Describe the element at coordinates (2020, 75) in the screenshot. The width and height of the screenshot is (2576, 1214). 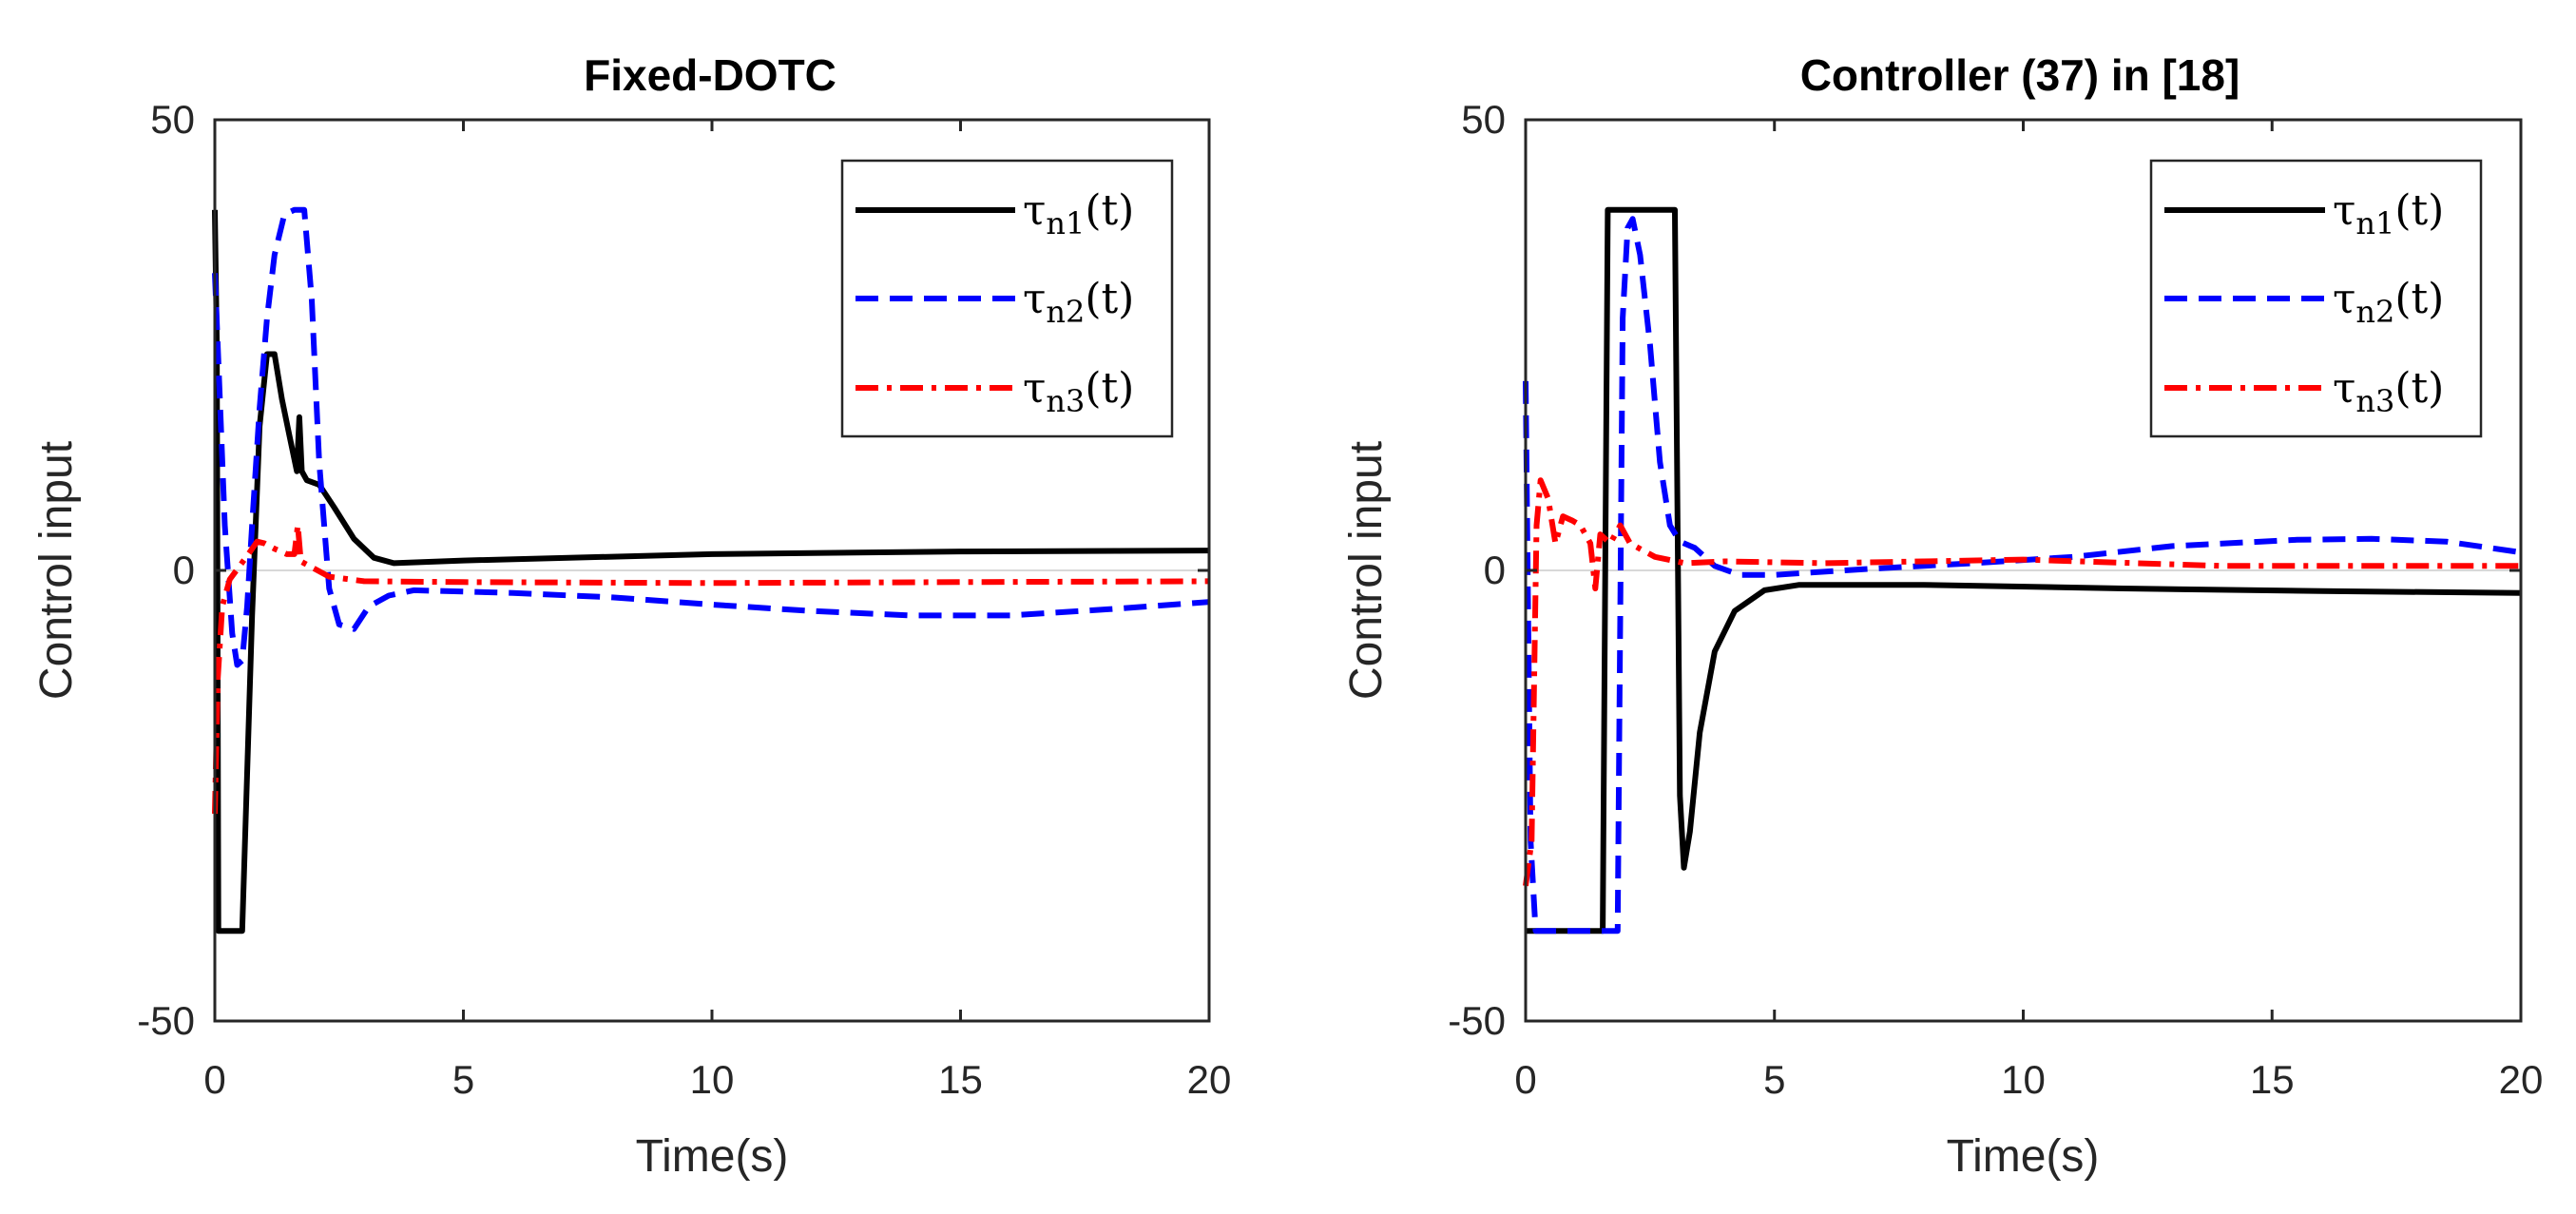
I see `chart-title: Controller (37) in [18]` at that location.